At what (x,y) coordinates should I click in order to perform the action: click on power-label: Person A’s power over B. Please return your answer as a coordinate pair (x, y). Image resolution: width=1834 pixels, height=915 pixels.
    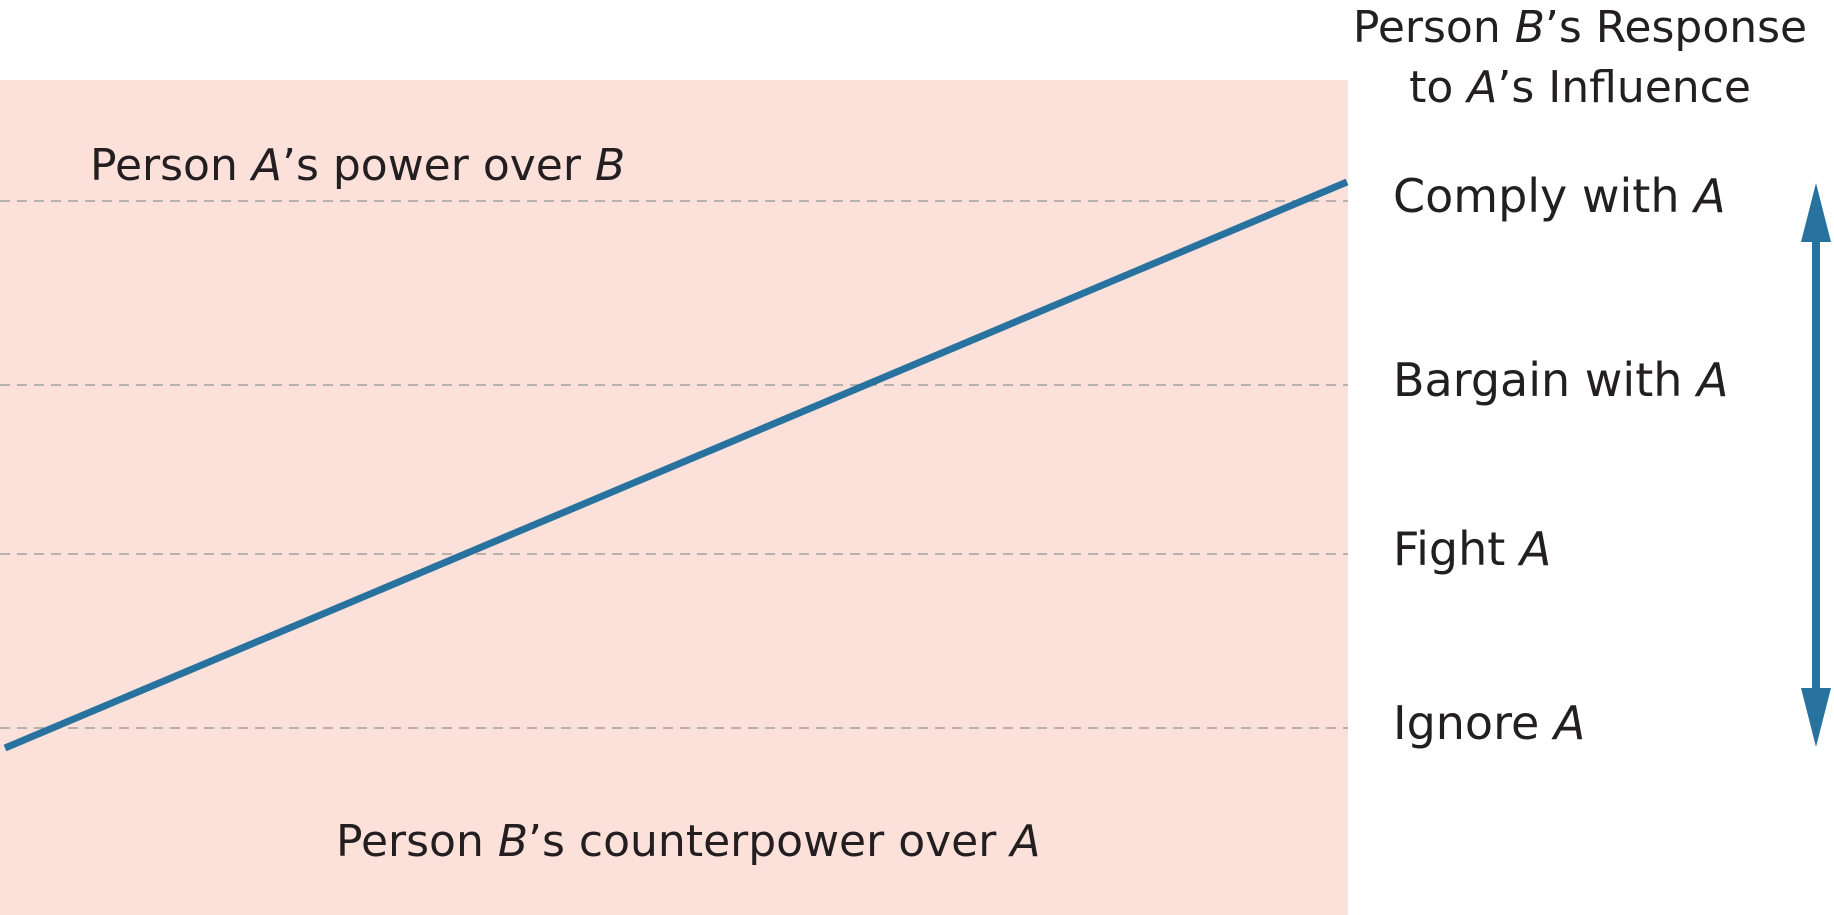
    Looking at the image, I should click on (357, 165).